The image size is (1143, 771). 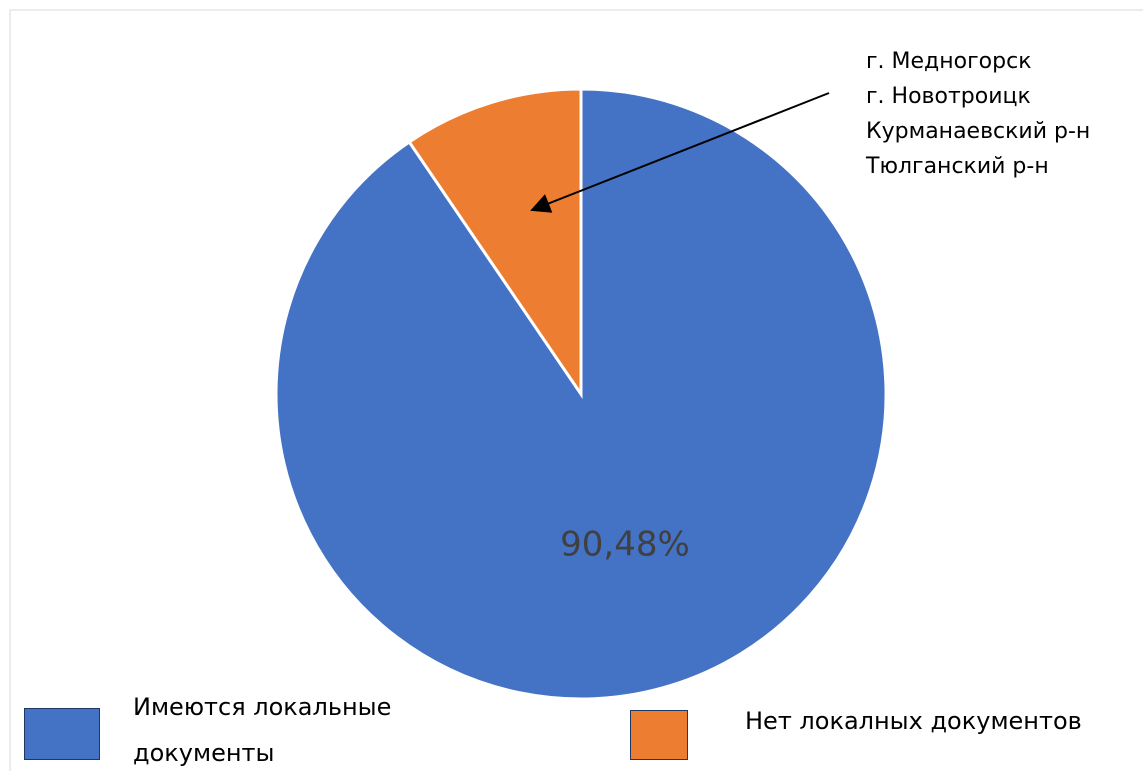 I want to click on legend-label: Имеются локальные документы, so click(x=262, y=730).